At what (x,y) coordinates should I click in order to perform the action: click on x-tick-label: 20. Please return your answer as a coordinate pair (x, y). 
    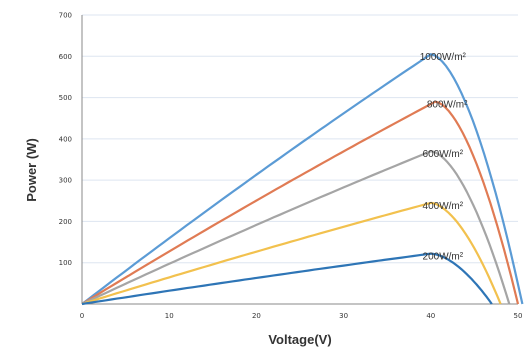
    Looking at the image, I should click on (256, 316).